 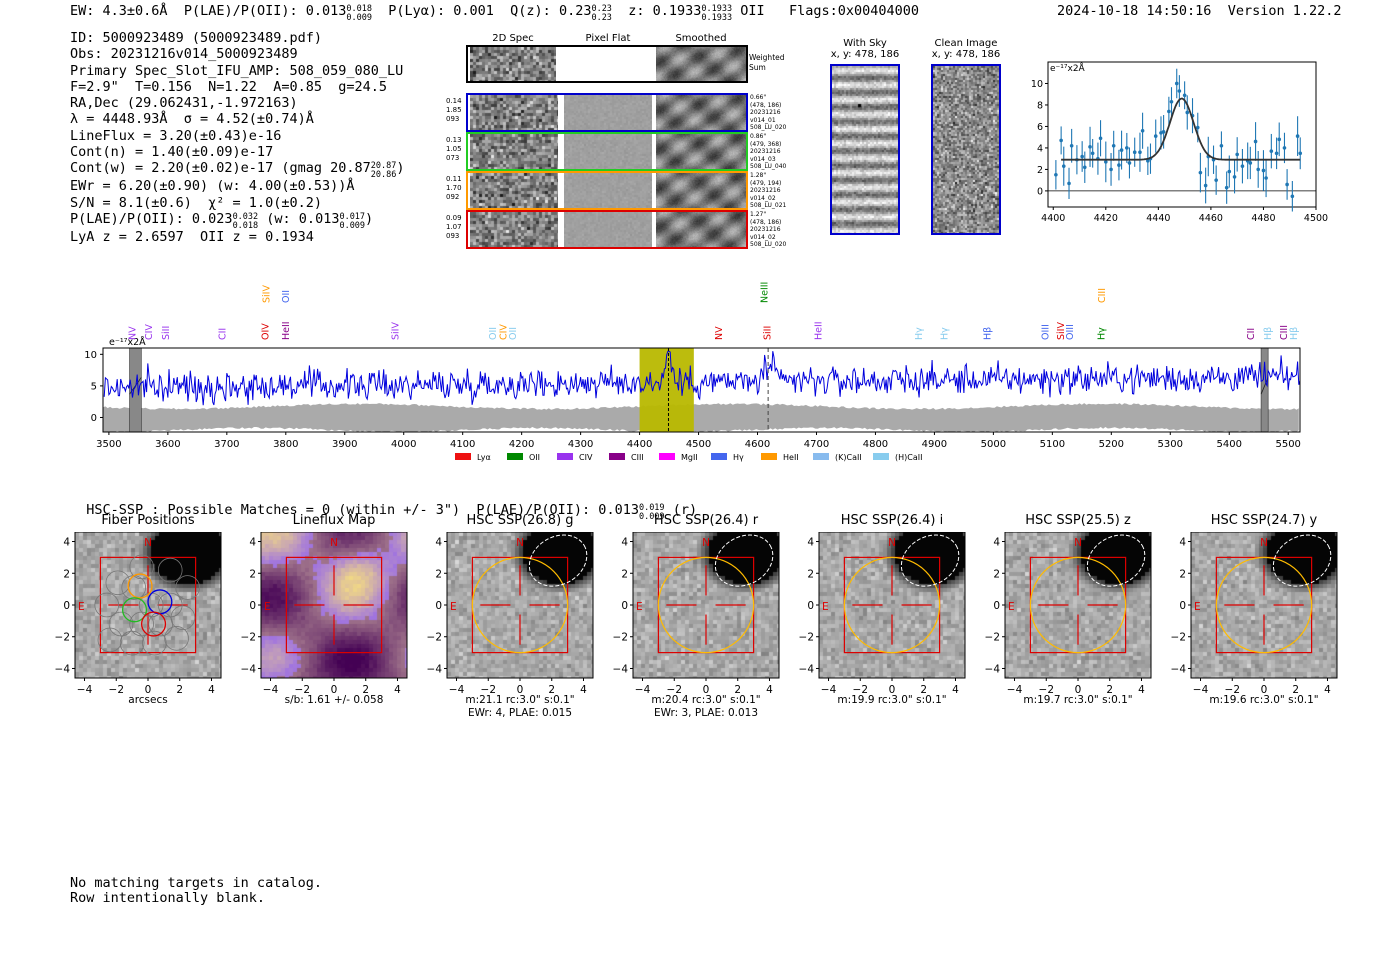 What do you see at coordinates (453, 236) in the screenshot?
I see `cutout-left-value: 093` at bounding box center [453, 236].